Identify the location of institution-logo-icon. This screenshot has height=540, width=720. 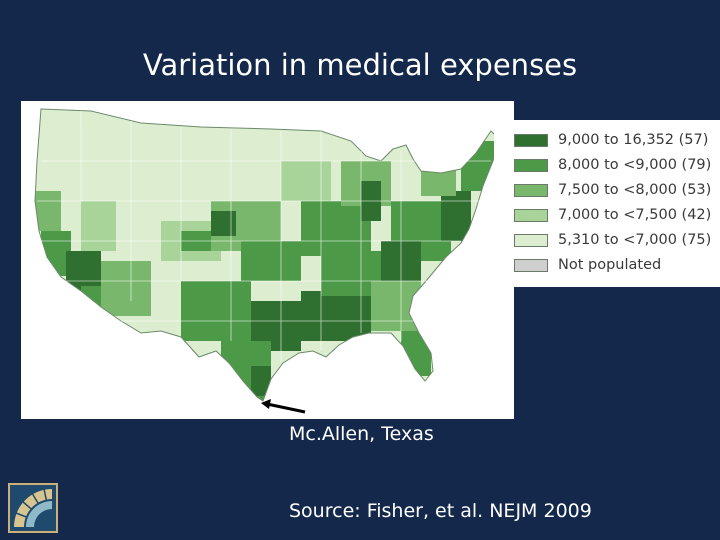
(33, 508).